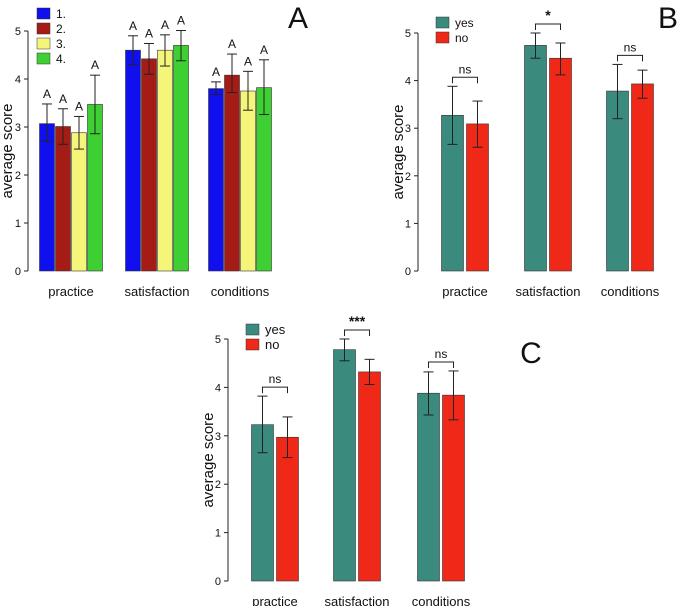  What do you see at coordinates (548, 15) in the screenshot?
I see `significance-label: *` at bounding box center [548, 15].